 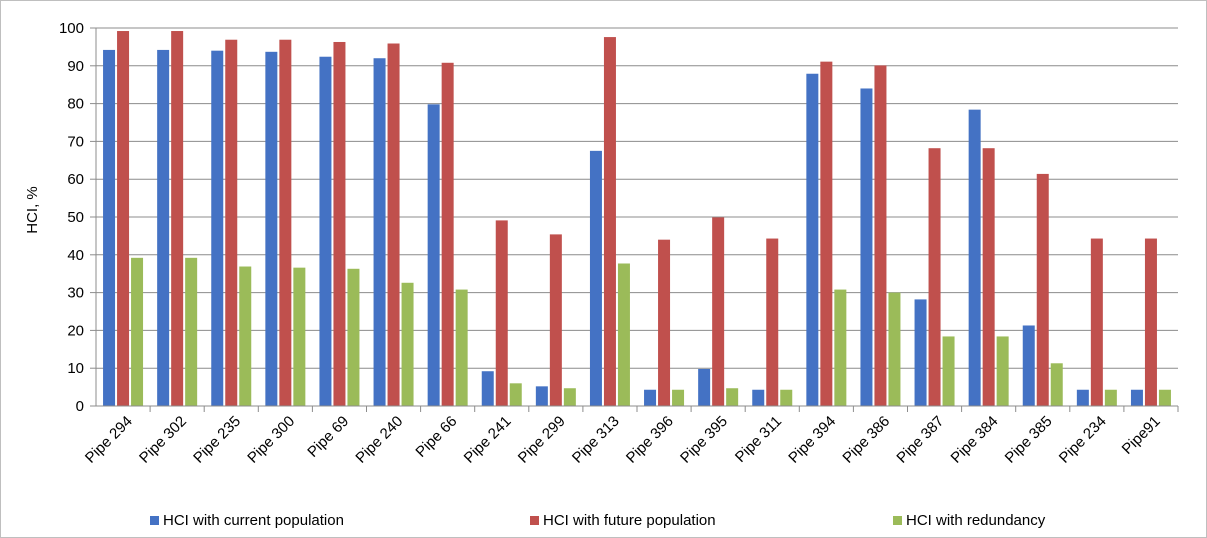 What do you see at coordinates (920, 440) in the screenshot?
I see `x-tick-label: Pipe 387` at bounding box center [920, 440].